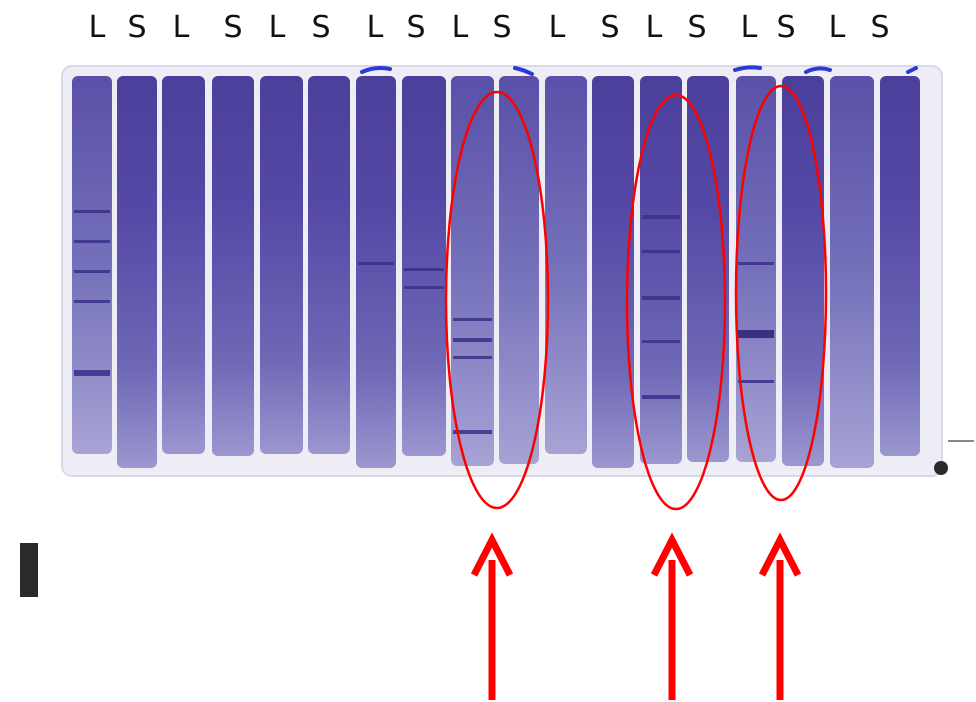 This screenshot has height=702, width=976. Describe the element at coordinates (639, 70) in the screenshot. I see `well-marks` at that location.